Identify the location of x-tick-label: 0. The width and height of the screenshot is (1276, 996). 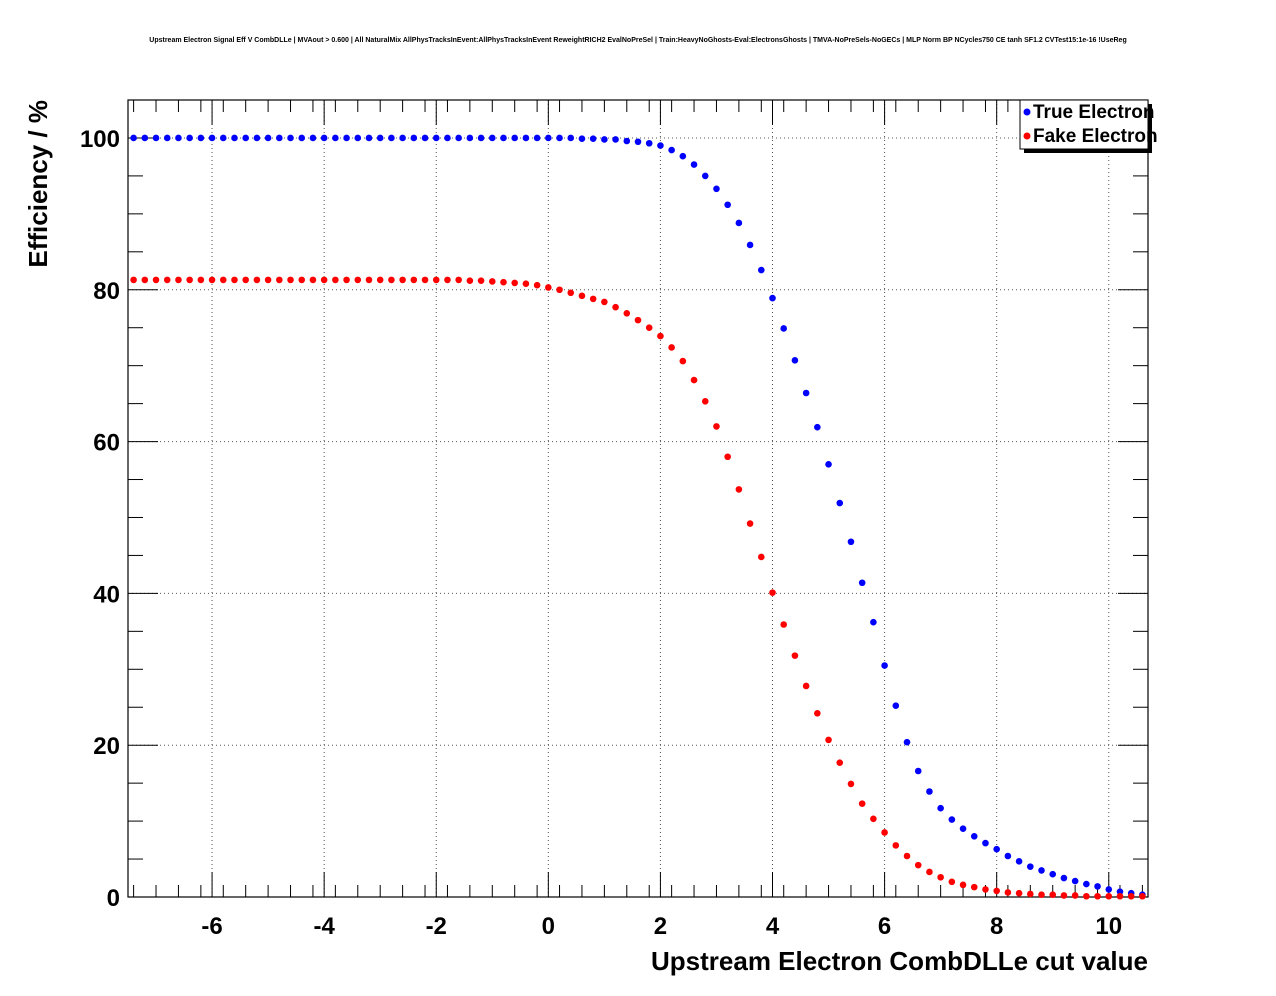
(548, 926).